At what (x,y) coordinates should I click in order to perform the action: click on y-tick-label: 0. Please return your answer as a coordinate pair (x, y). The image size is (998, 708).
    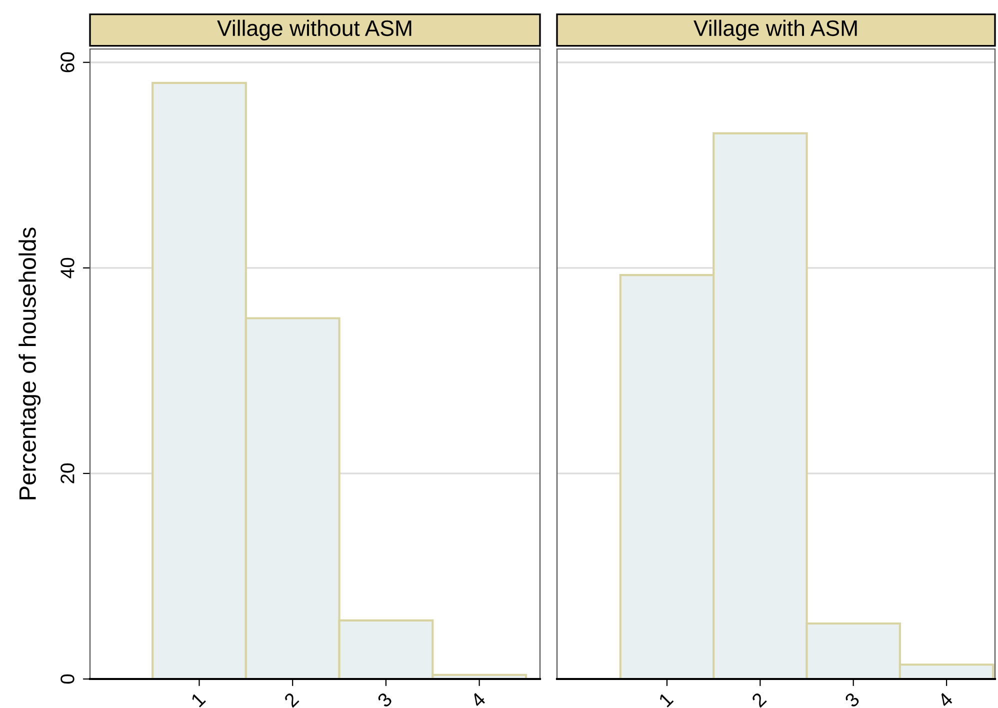
    Looking at the image, I should click on (67, 679).